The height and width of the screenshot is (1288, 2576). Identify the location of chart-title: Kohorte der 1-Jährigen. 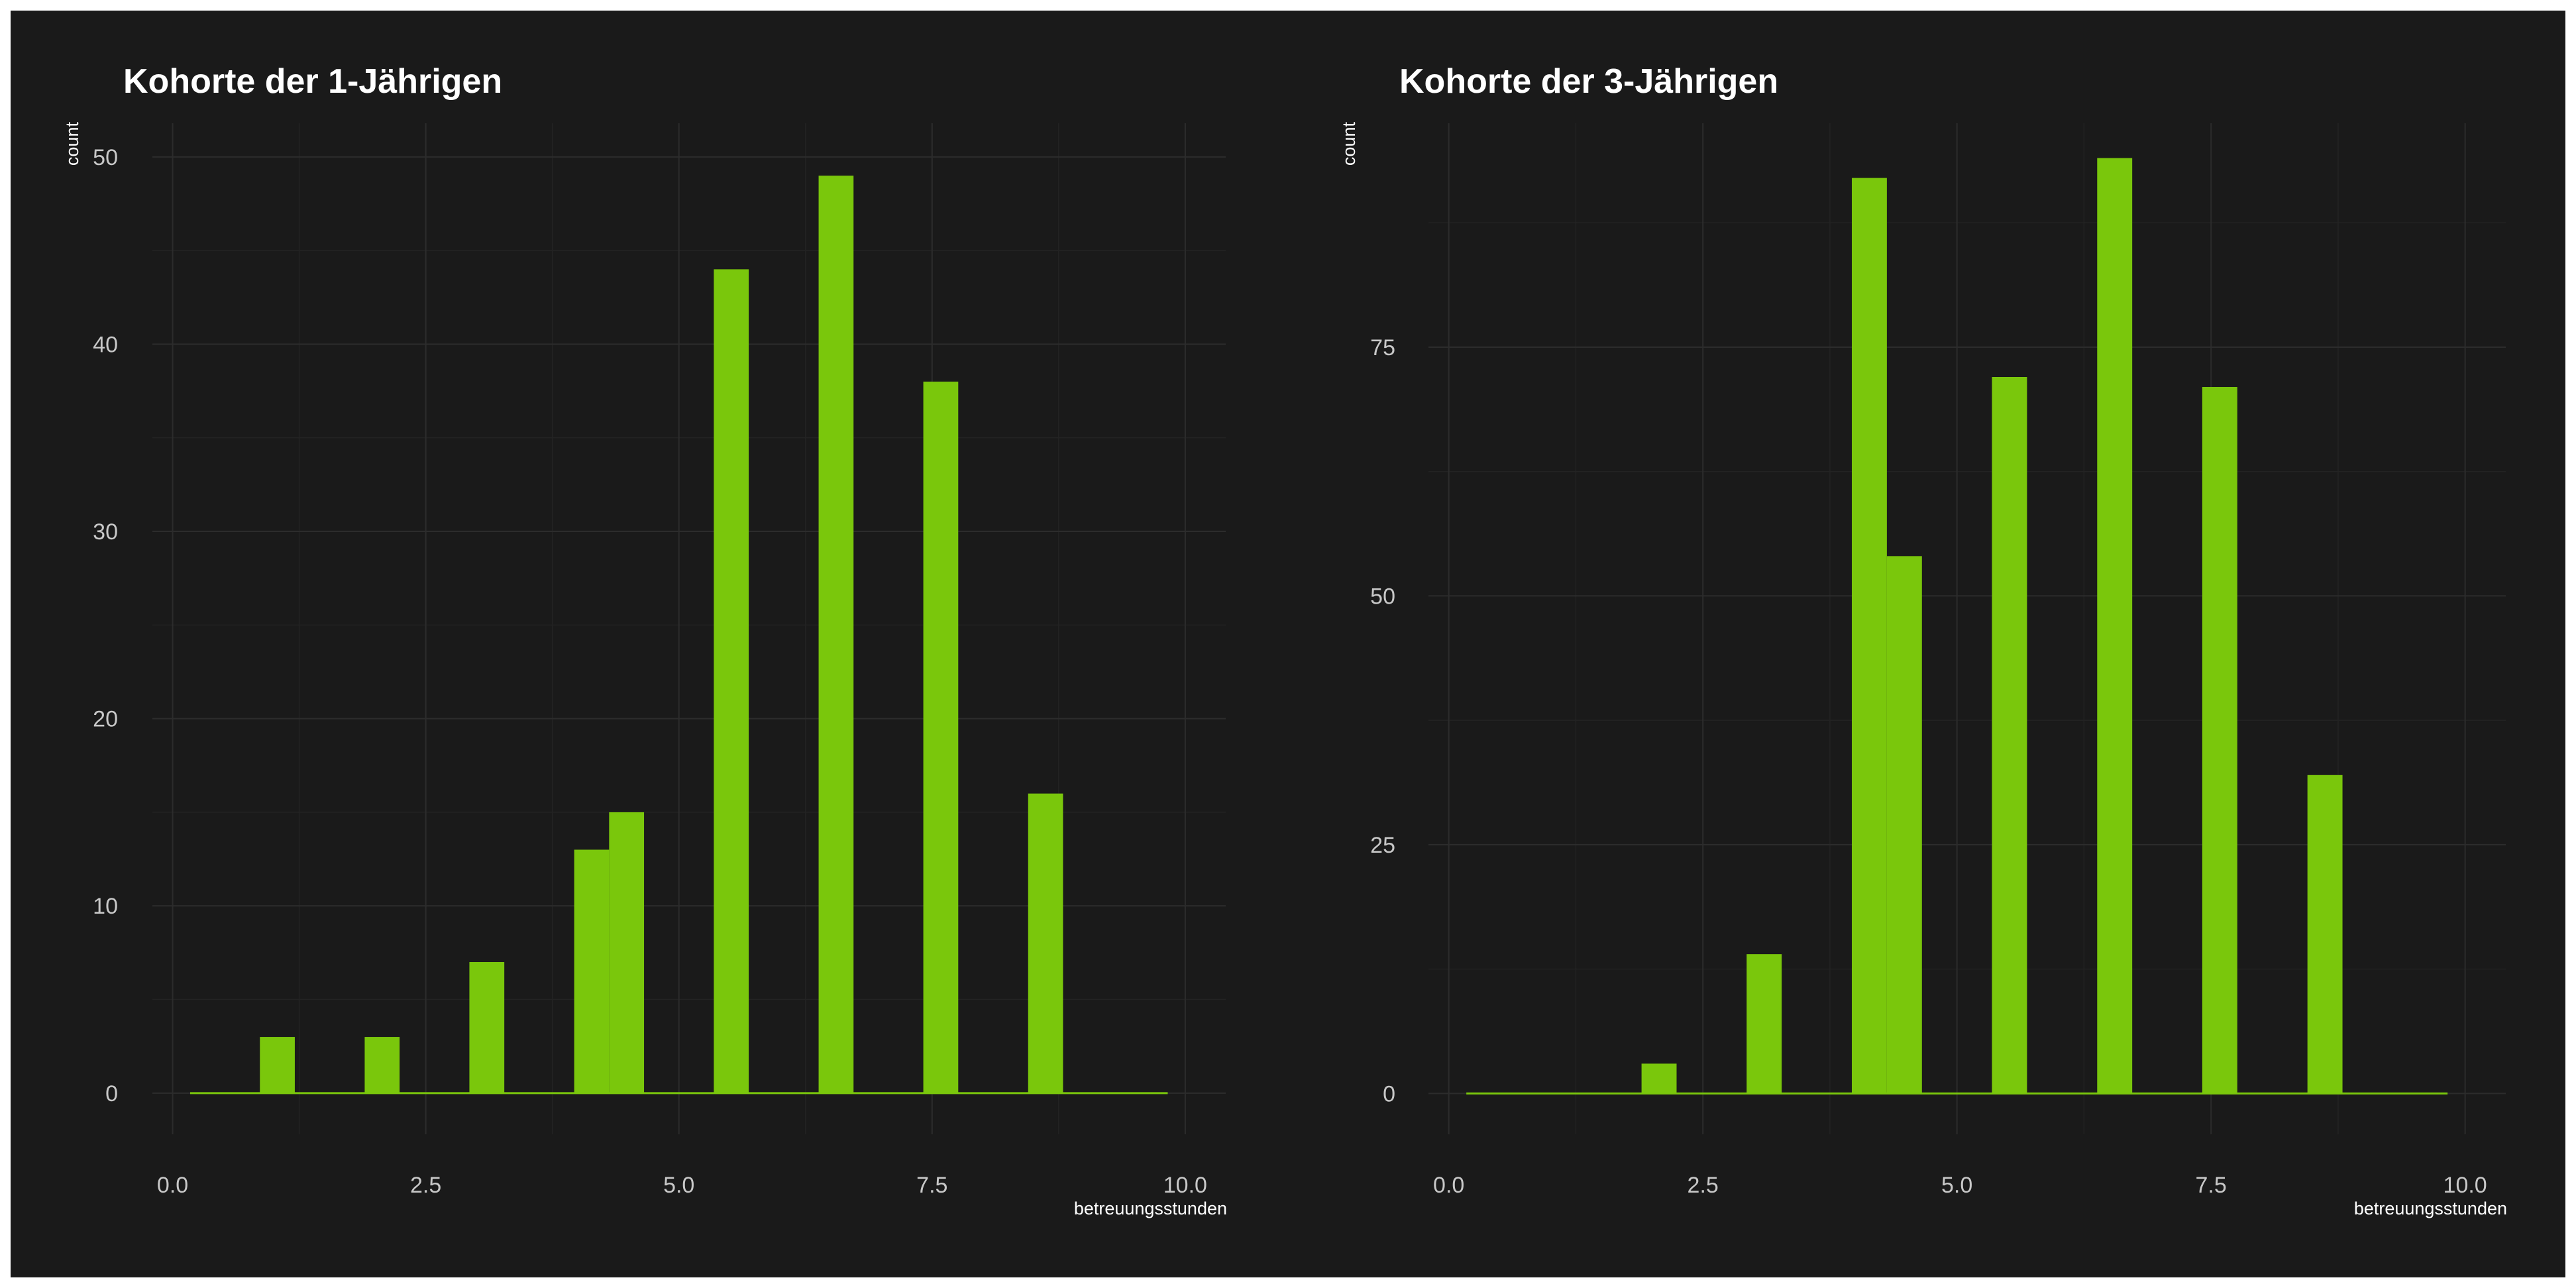
(312, 81).